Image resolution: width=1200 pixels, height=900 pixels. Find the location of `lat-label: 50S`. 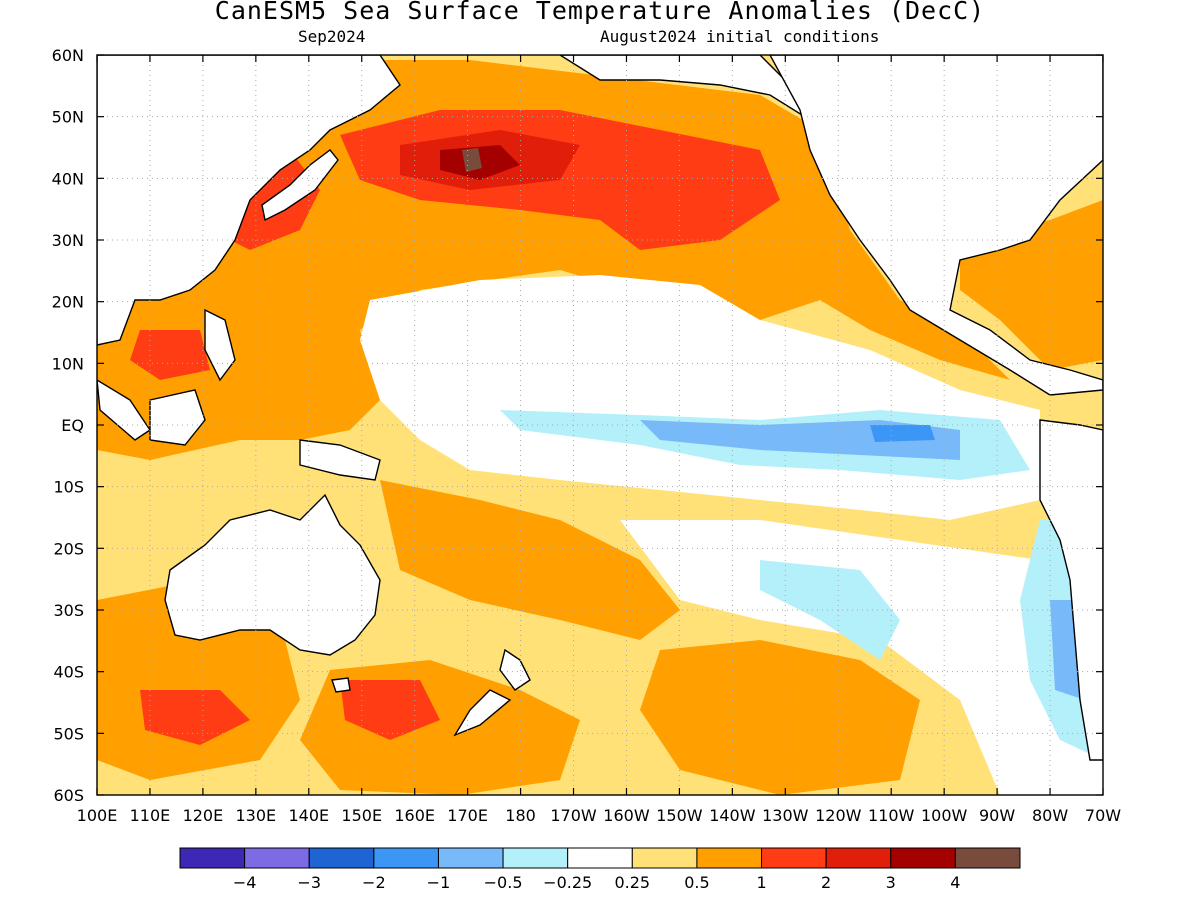

lat-label: 50S is located at coordinates (68, 733).